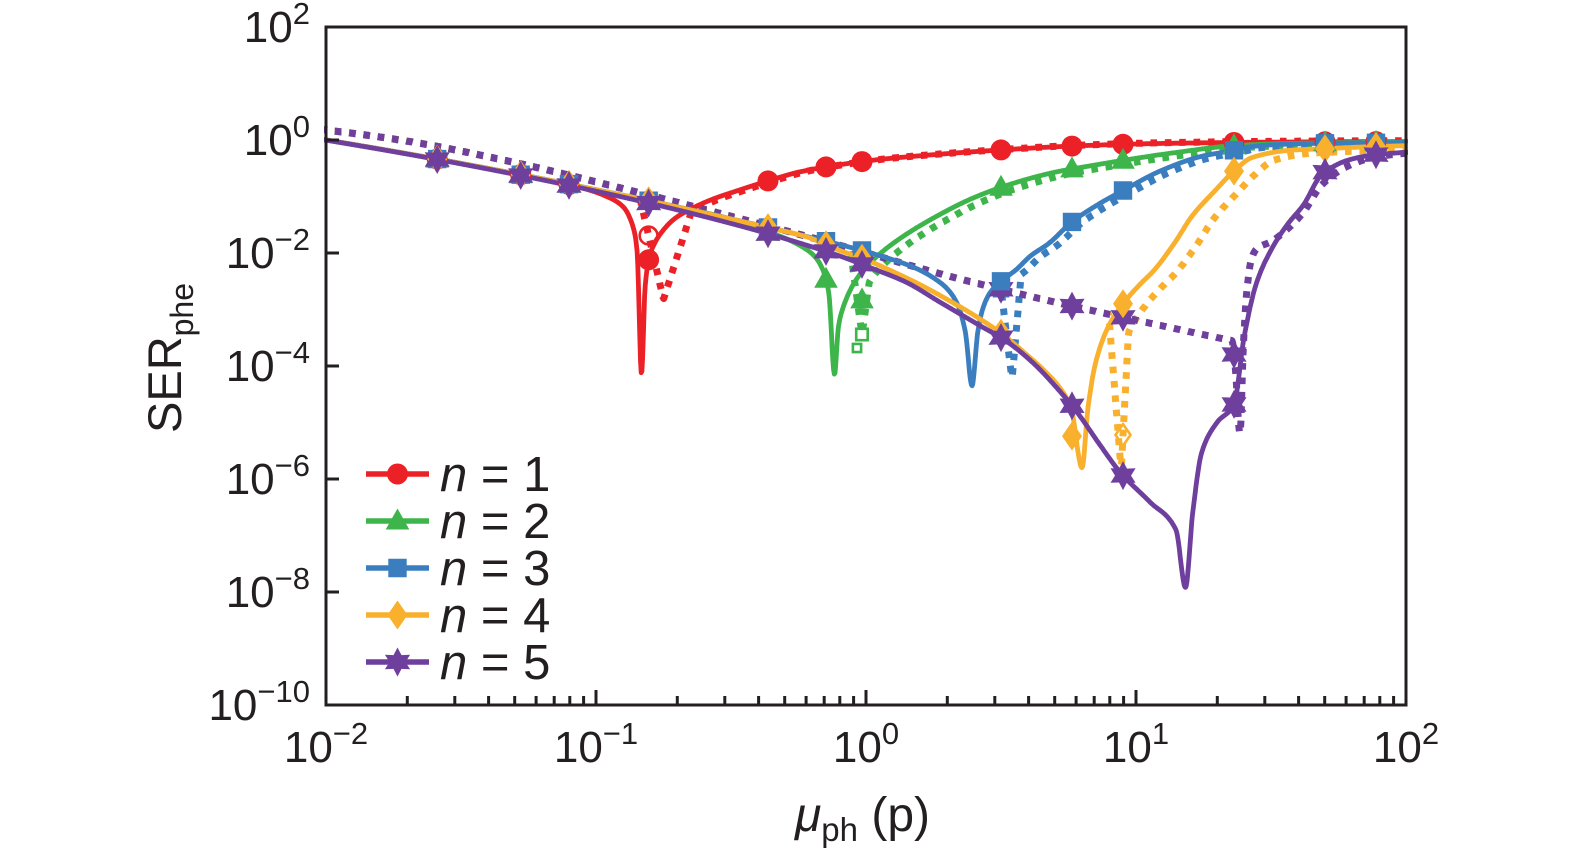  Describe the element at coordinates (861, 818) in the screenshot. I see `svg-text: μph (p)` at that location.